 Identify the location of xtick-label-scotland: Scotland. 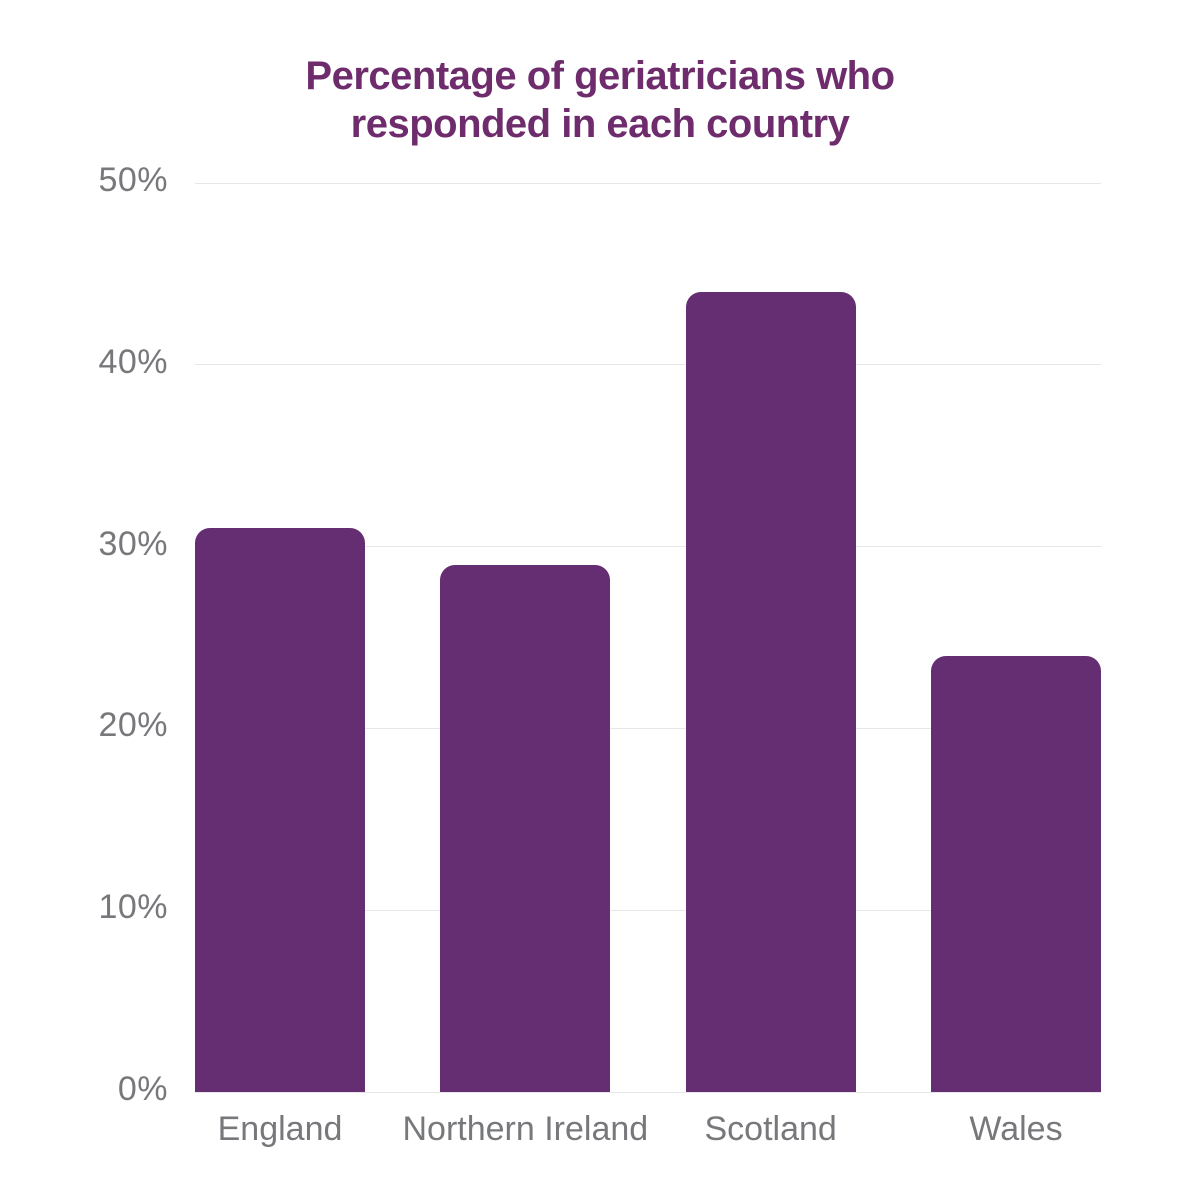
(770, 1129).